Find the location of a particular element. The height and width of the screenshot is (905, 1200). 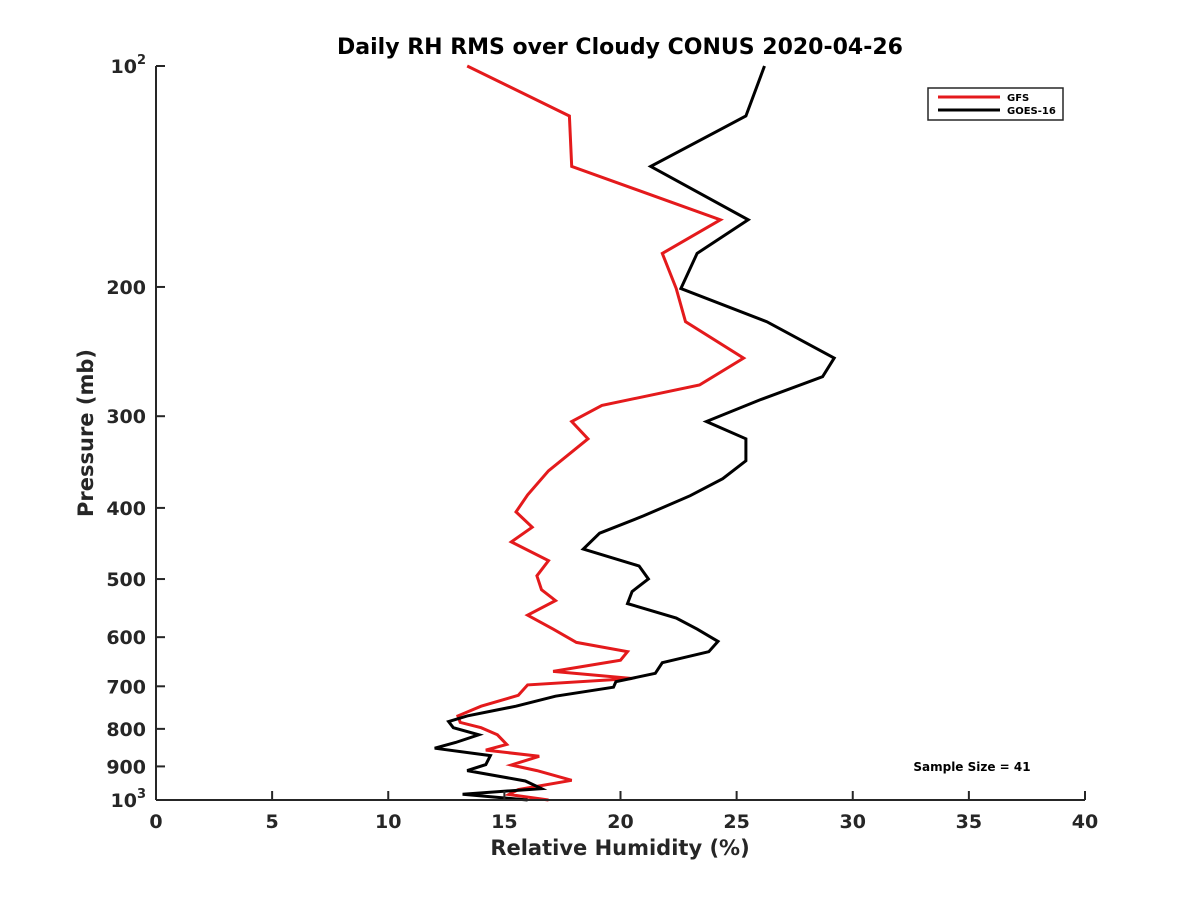

y-tick-label: 300 is located at coordinates (126, 417).